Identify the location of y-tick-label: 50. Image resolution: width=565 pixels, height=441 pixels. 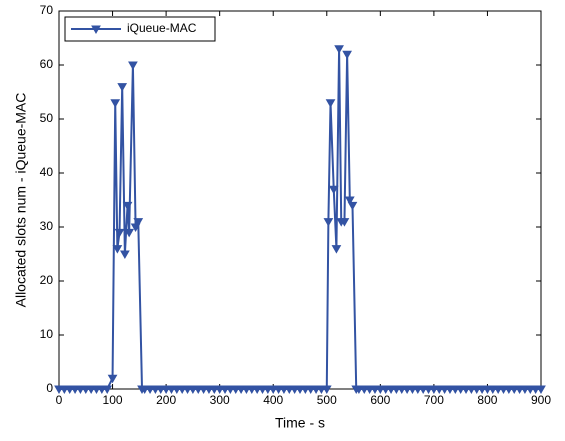
(47, 118).